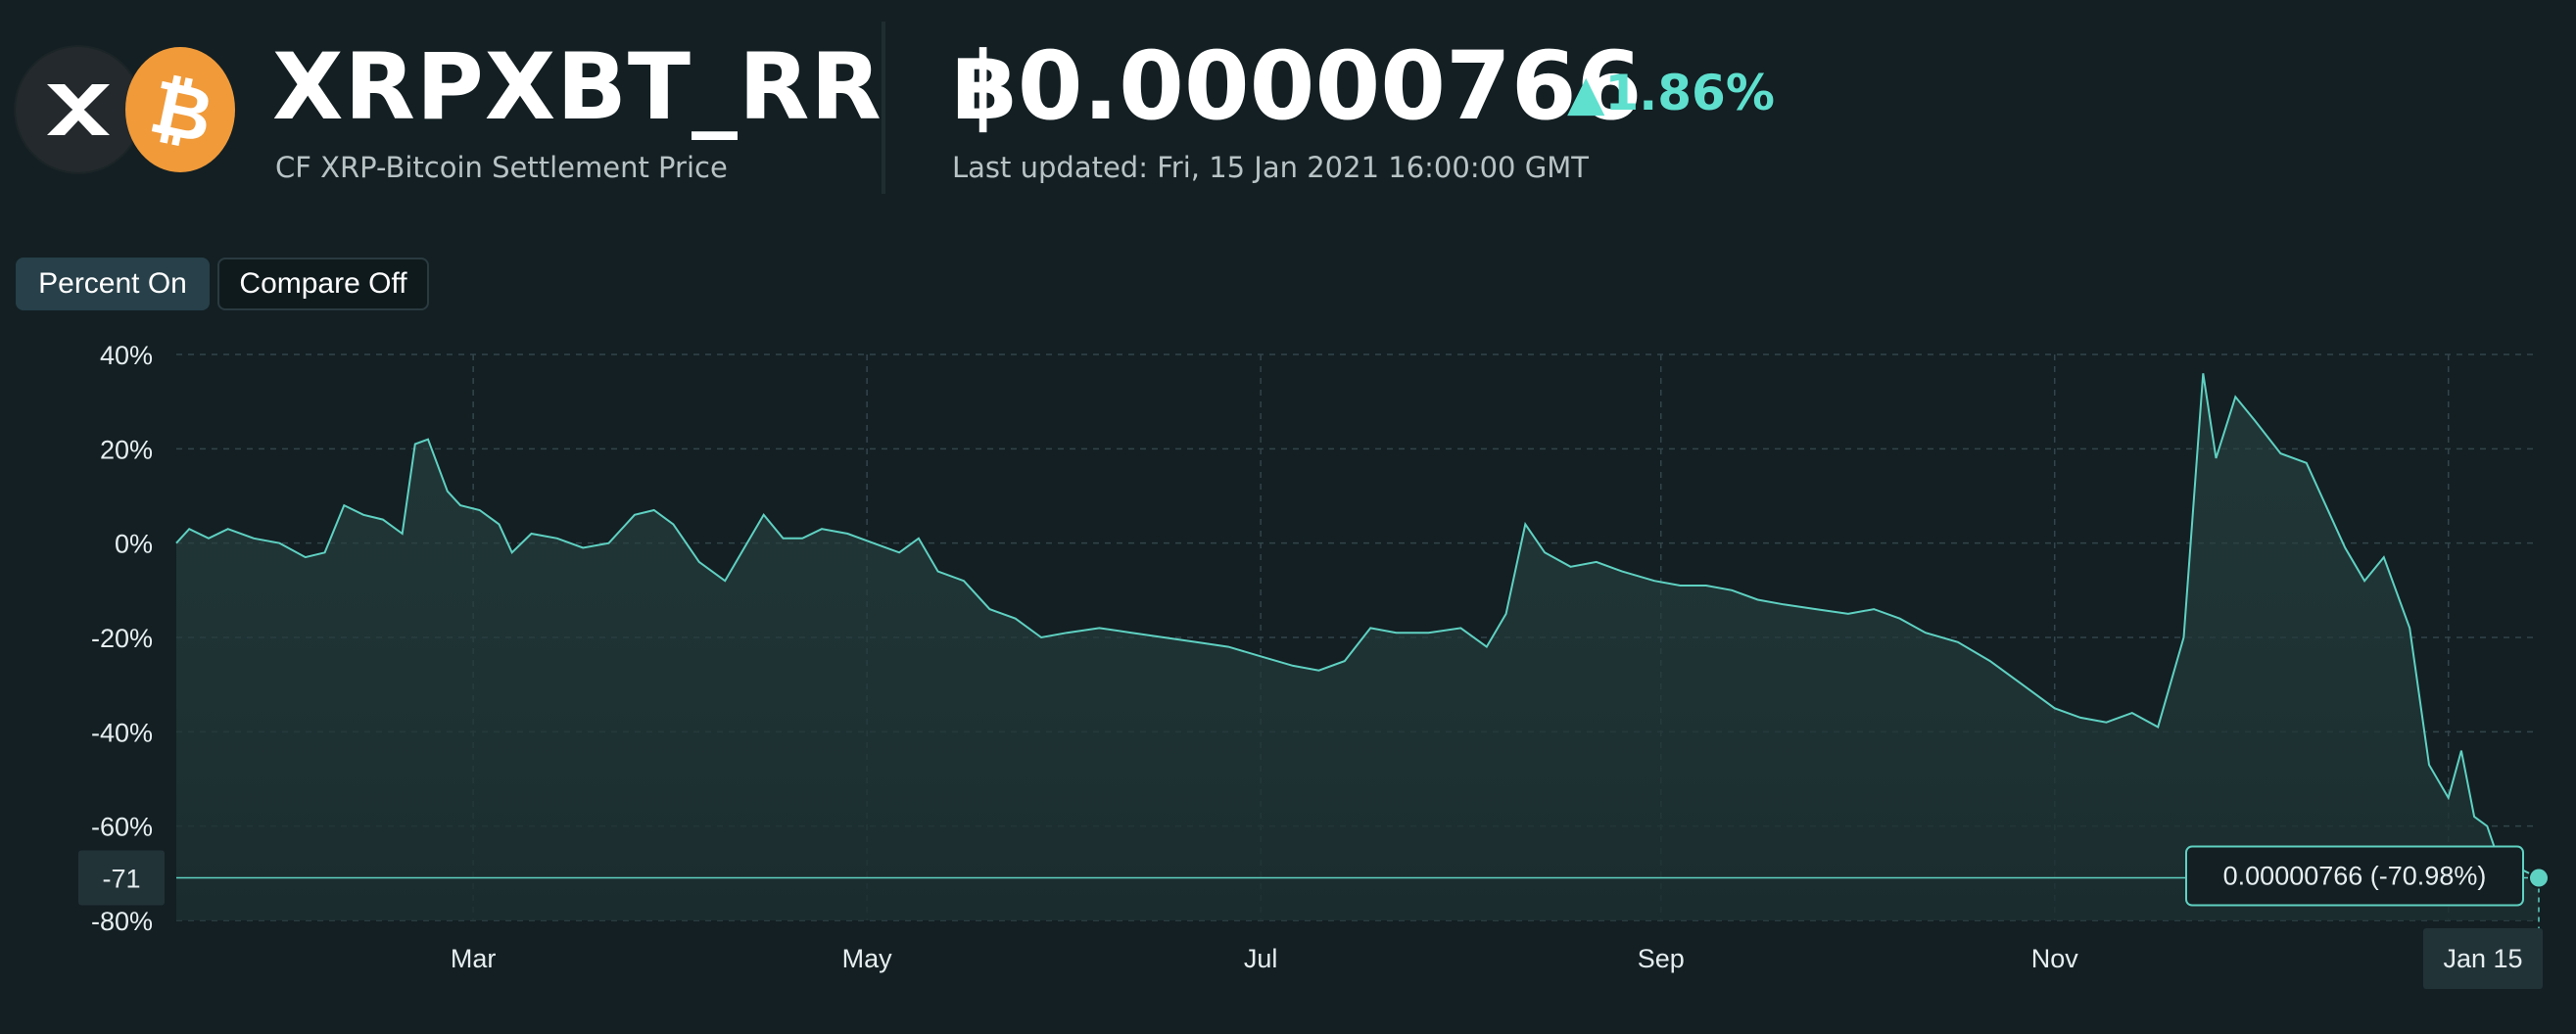 This screenshot has height=1034, width=2576. What do you see at coordinates (134, 544) in the screenshot?
I see `y-tick-label: 0%` at bounding box center [134, 544].